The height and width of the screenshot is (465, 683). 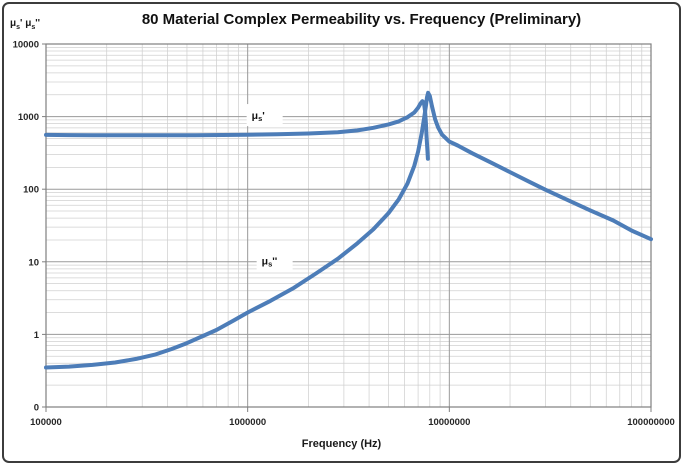 I want to click on x-tick-label: 10000000, so click(x=449, y=422).